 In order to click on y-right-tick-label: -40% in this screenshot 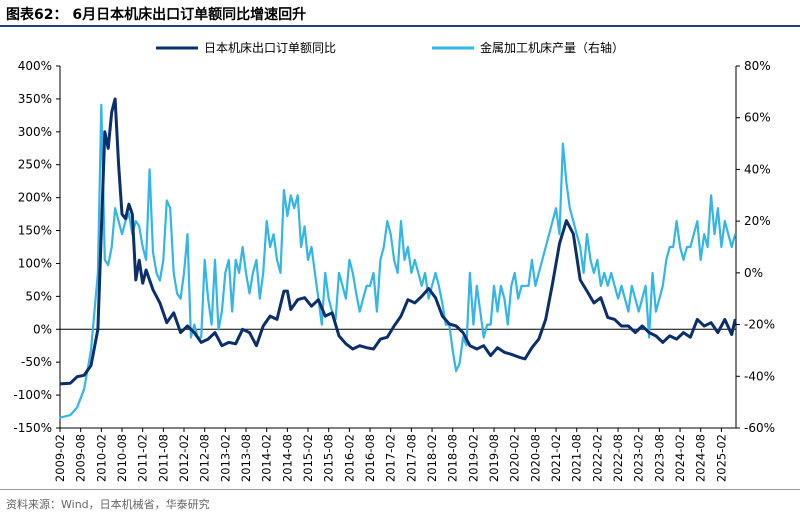, I will do `click(759, 376)`.